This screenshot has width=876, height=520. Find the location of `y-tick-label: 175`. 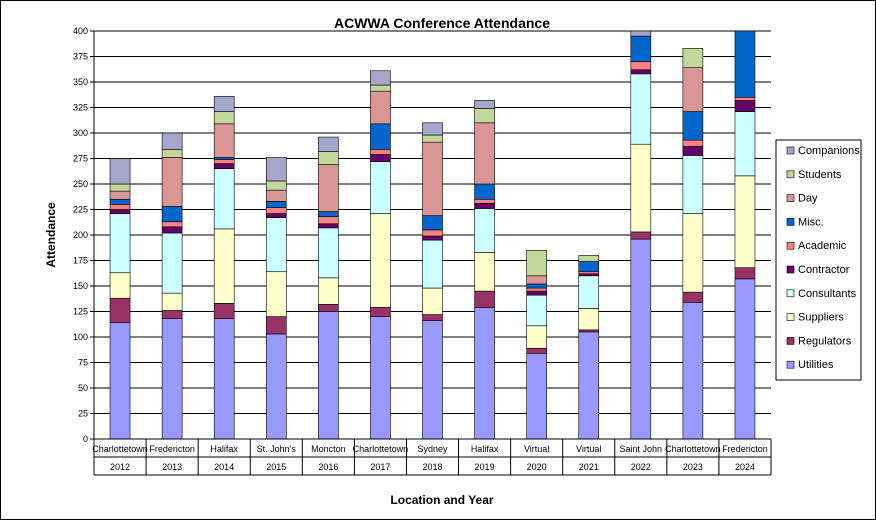

y-tick-label: 175 is located at coordinates (80, 261).